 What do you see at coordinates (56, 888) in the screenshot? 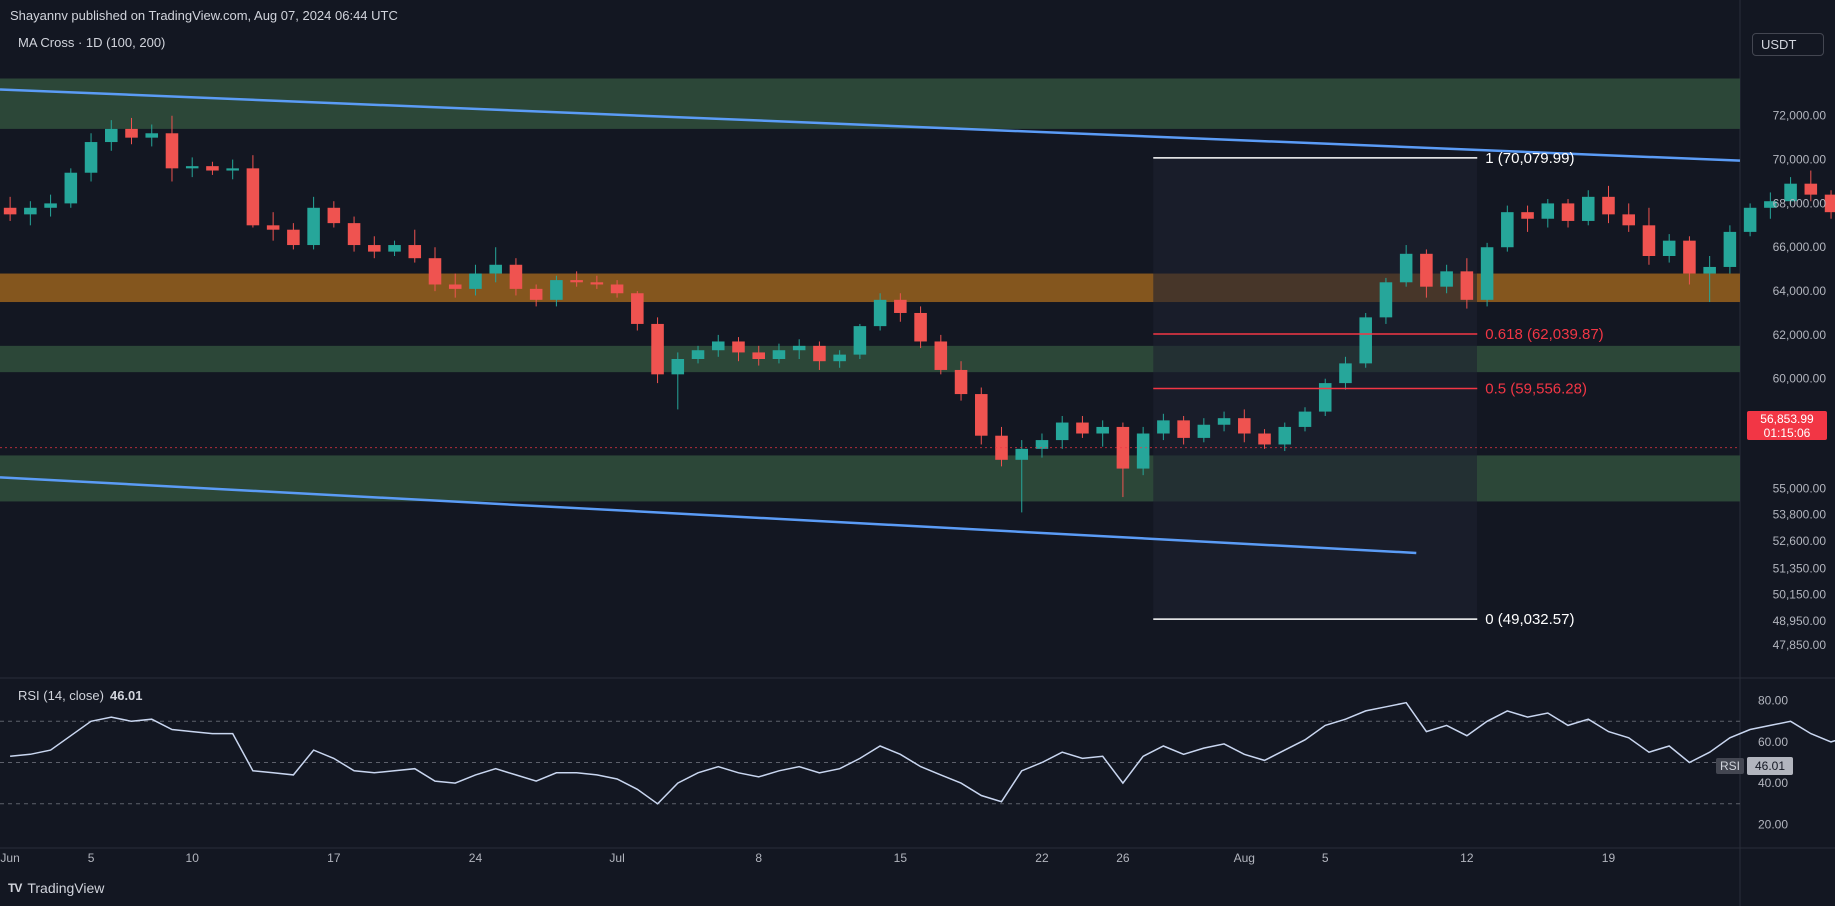
I see `tradingview-brand: TV TradingView` at bounding box center [56, 888].